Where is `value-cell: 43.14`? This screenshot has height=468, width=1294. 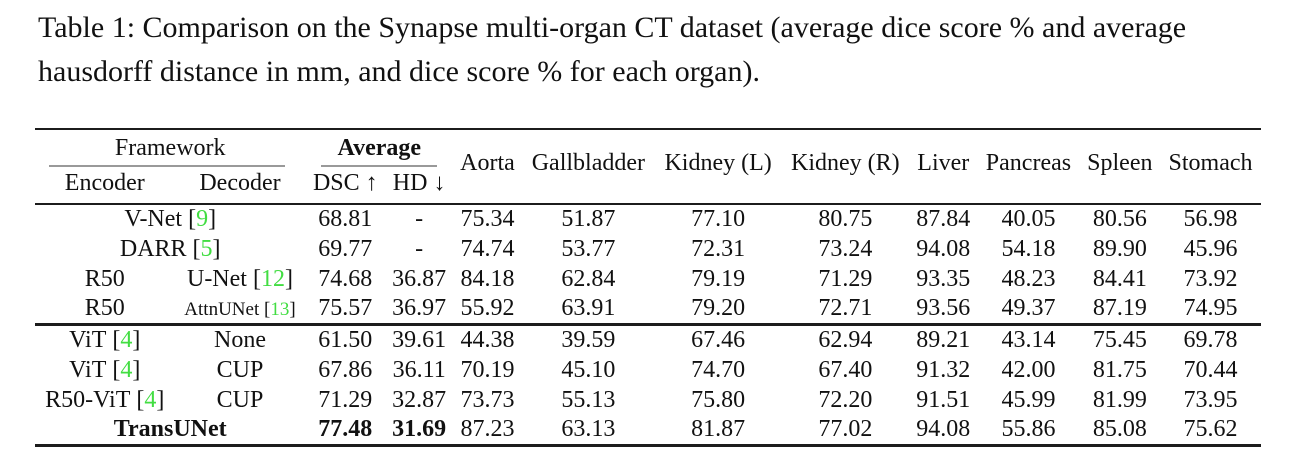
value-cell: 43.14 is located at coordinates (1028, 339).